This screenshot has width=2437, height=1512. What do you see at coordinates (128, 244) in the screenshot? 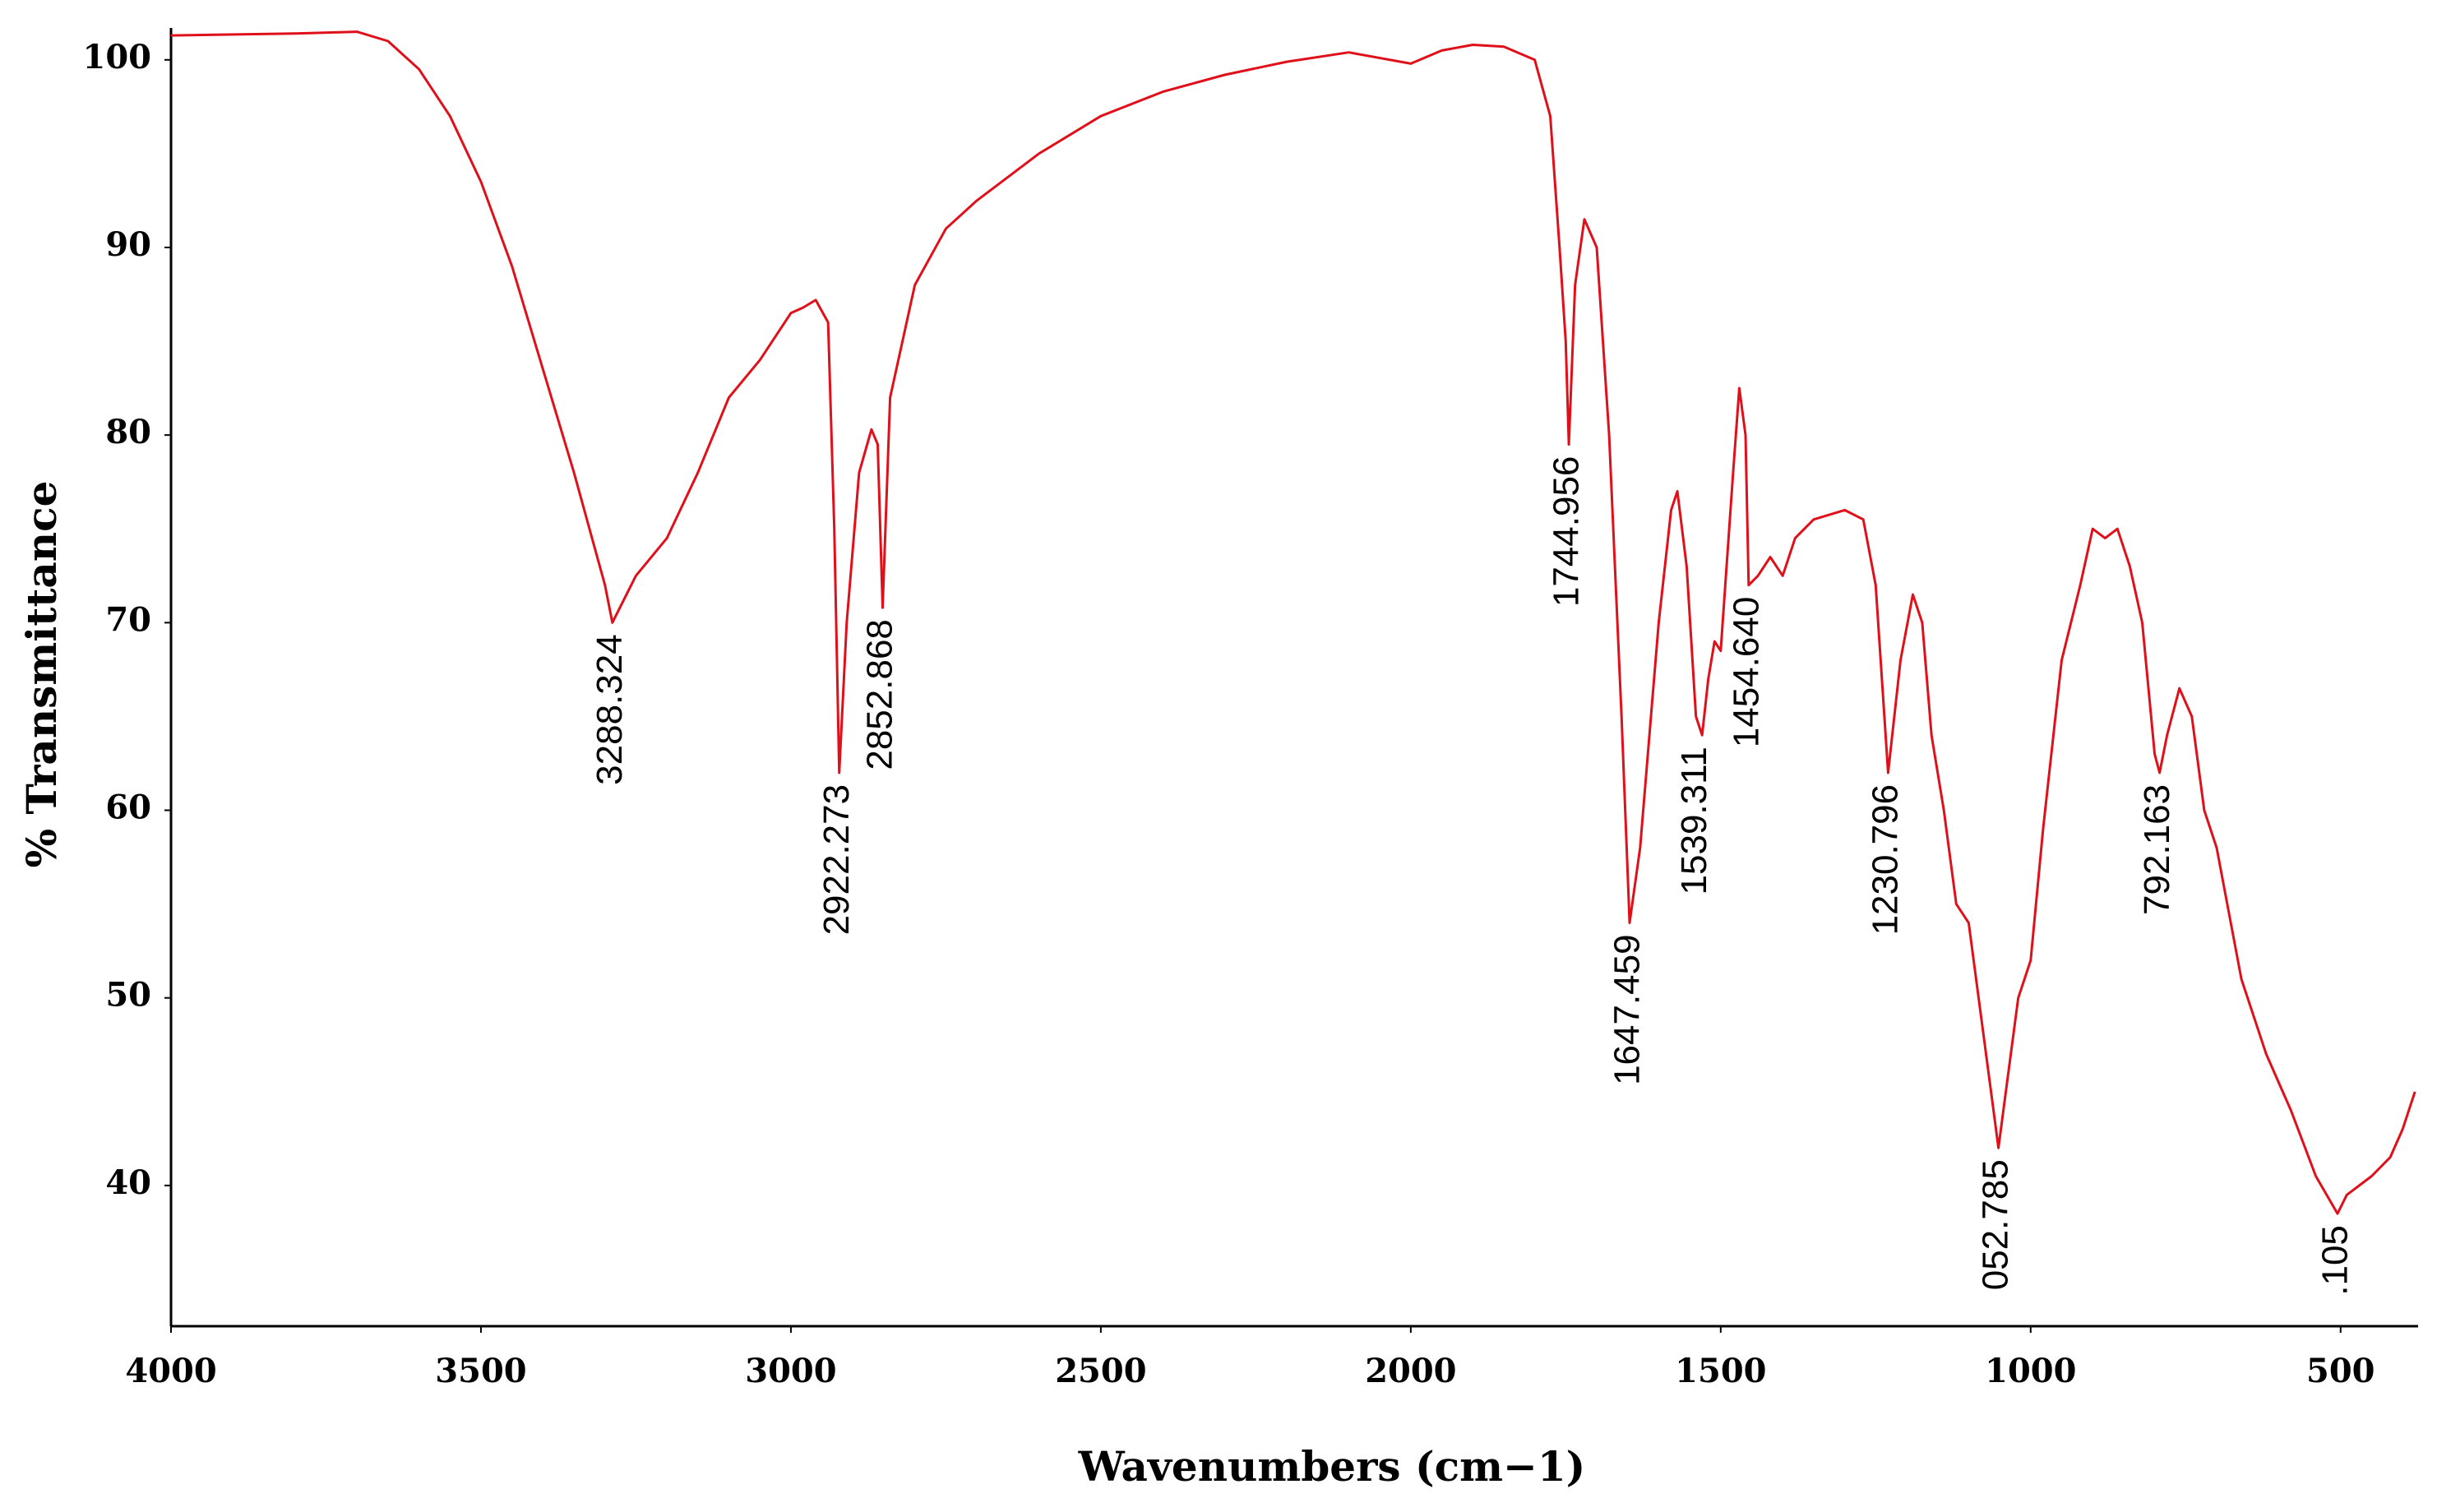
I see `y-tick-label: 90` at bounding box center [128, 244].